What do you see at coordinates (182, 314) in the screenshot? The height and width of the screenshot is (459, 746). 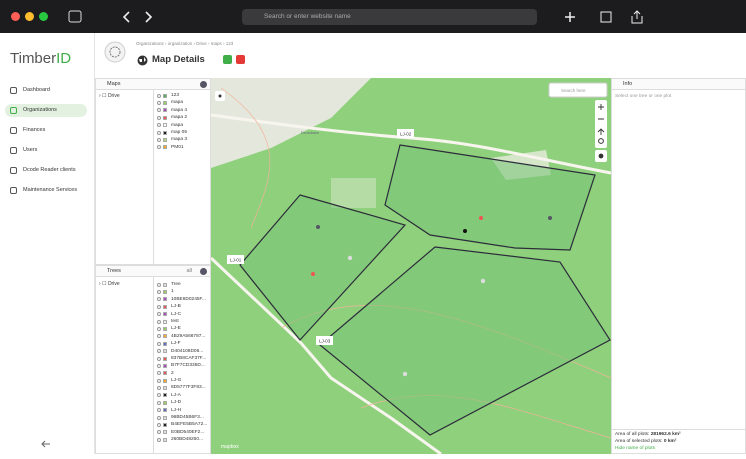 I see `list-item: LJ-C` at bounding box center [182, 314].